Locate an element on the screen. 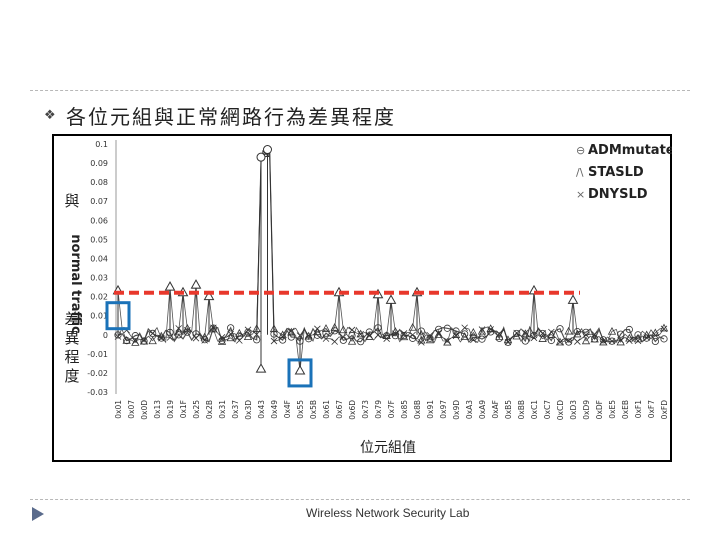 The width and height of the screenshot is (720, 540). x-tick-label: 0x67 is located at coordinates (339, 409).